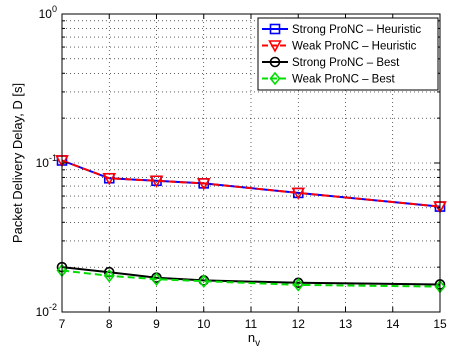  I want to click on x-axis-label-main: n, so click(251, 337).